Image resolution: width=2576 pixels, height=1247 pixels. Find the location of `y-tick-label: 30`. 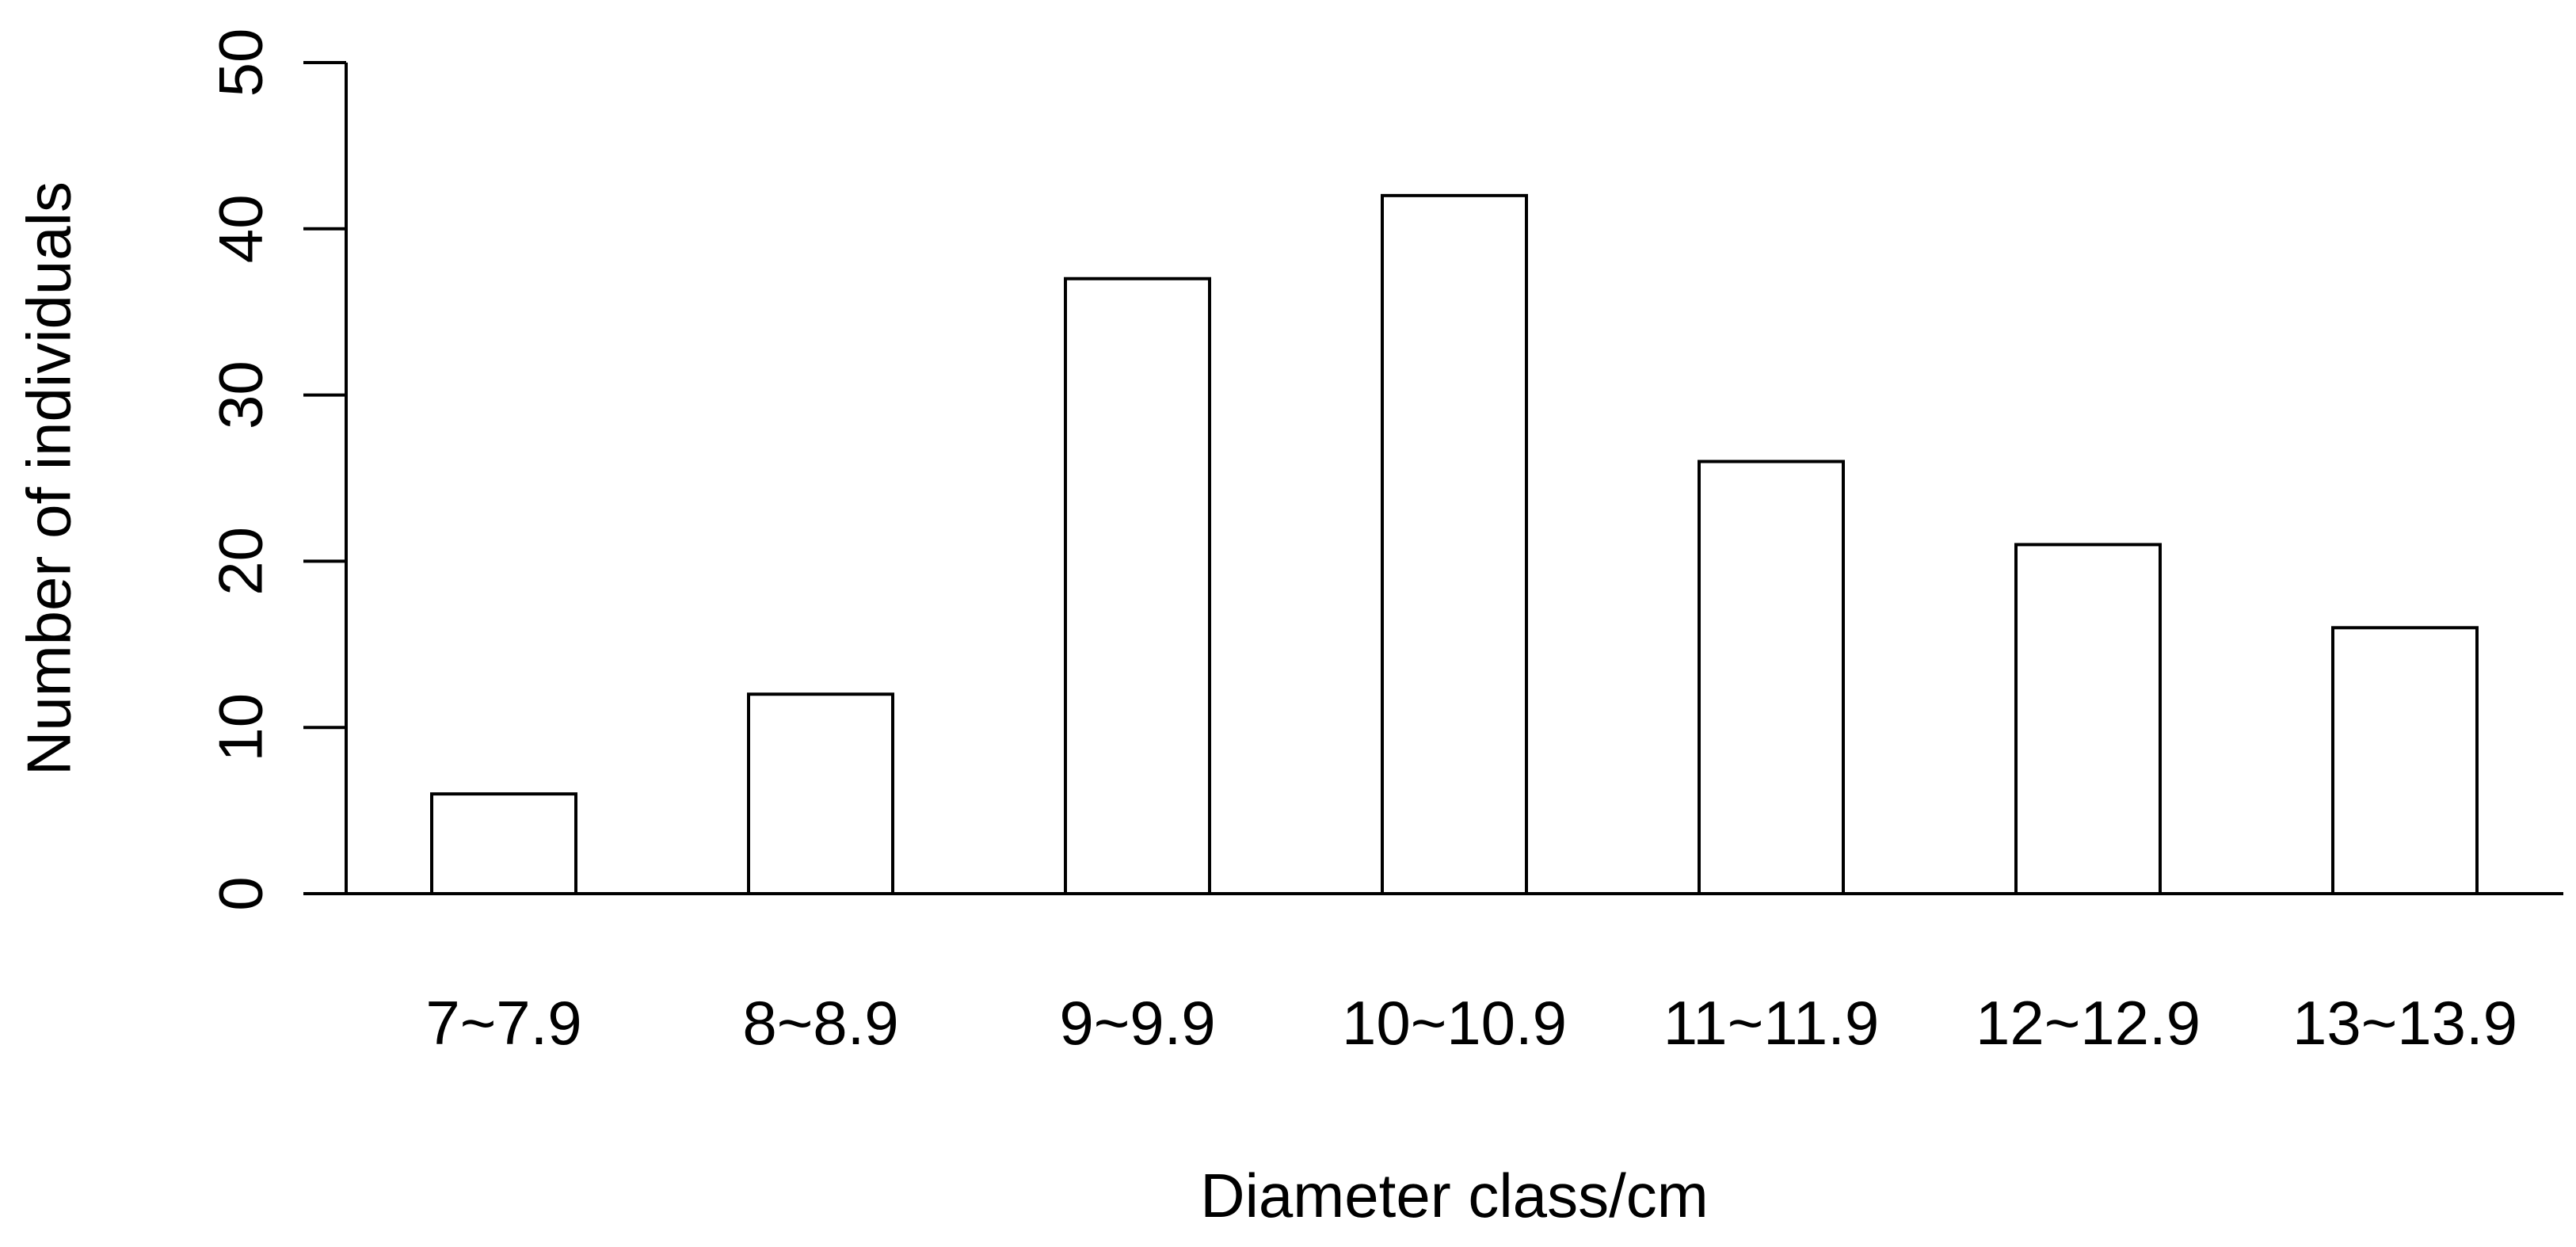

y-tick-label: 30 is located at coordinates (241, 394).